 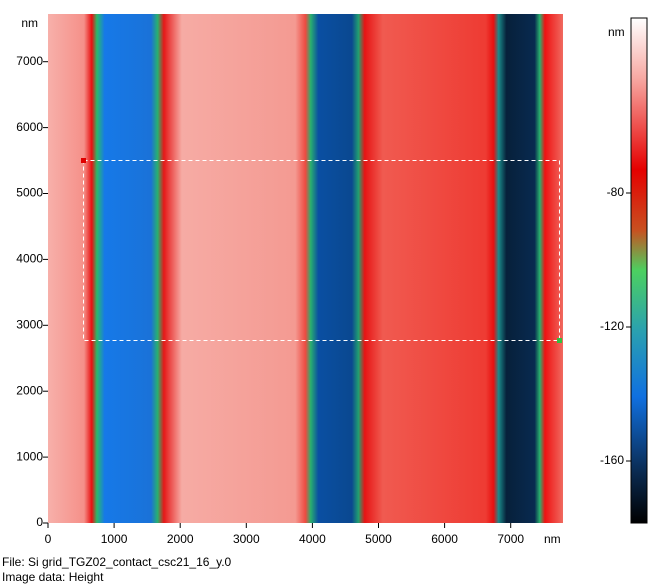 I want to click on x-tick-label: 6000, so click(x=444, y=539).